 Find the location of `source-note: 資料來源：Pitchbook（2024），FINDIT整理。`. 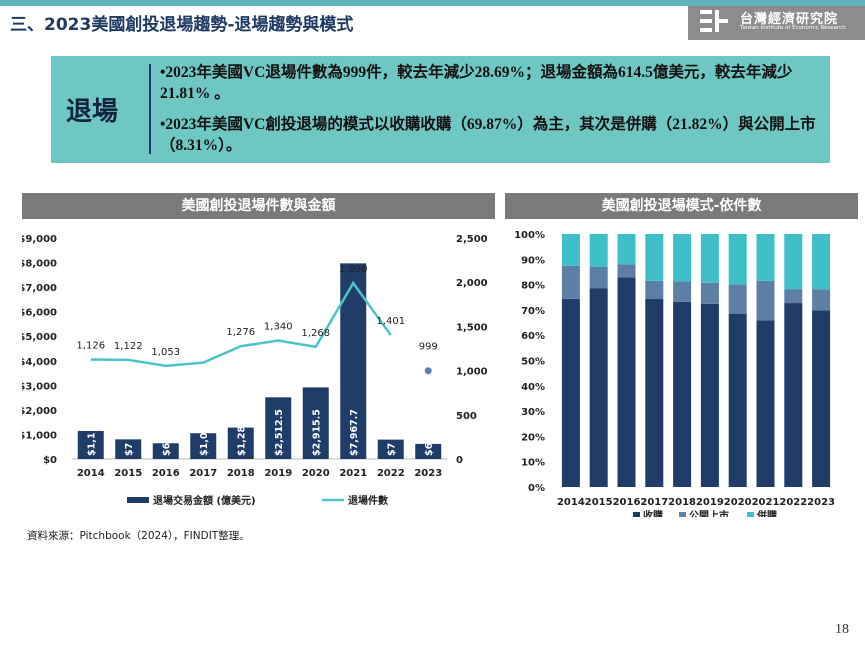

source-note: 資料來源：Pitchbook（2024），FINDIT整理。 is located at coordinates (138, 536).